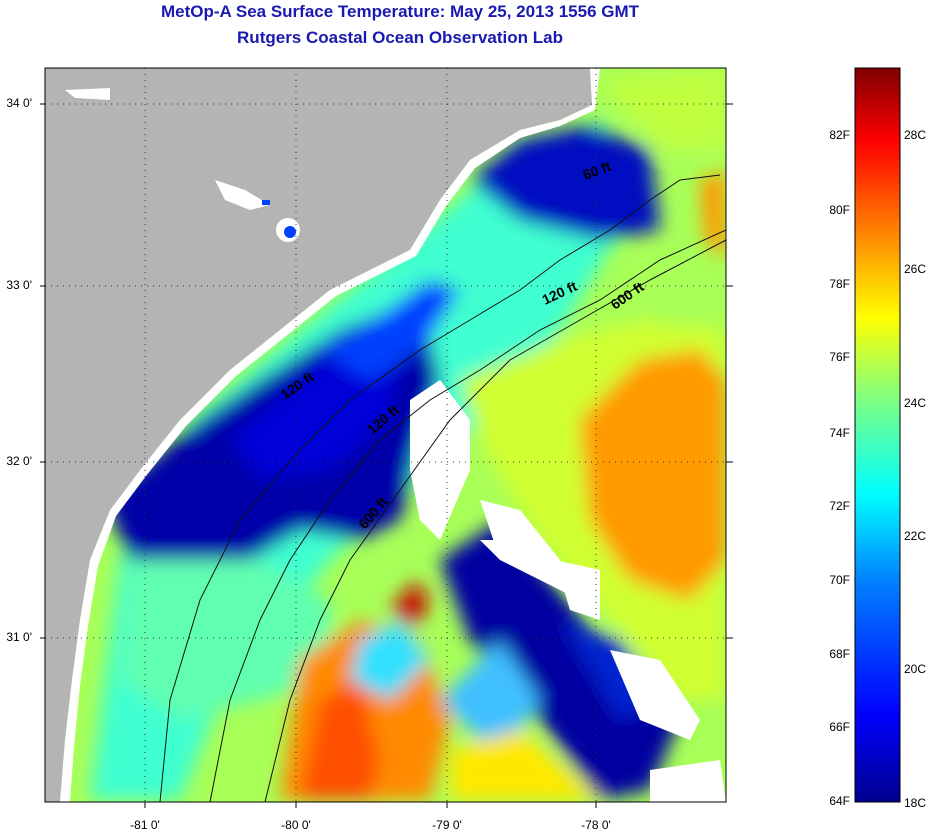 The image size is (936, 832). Describe the element at coordinates (839, 580) in the screenshot. I see `colorbar-f-label: 70F` at that location.